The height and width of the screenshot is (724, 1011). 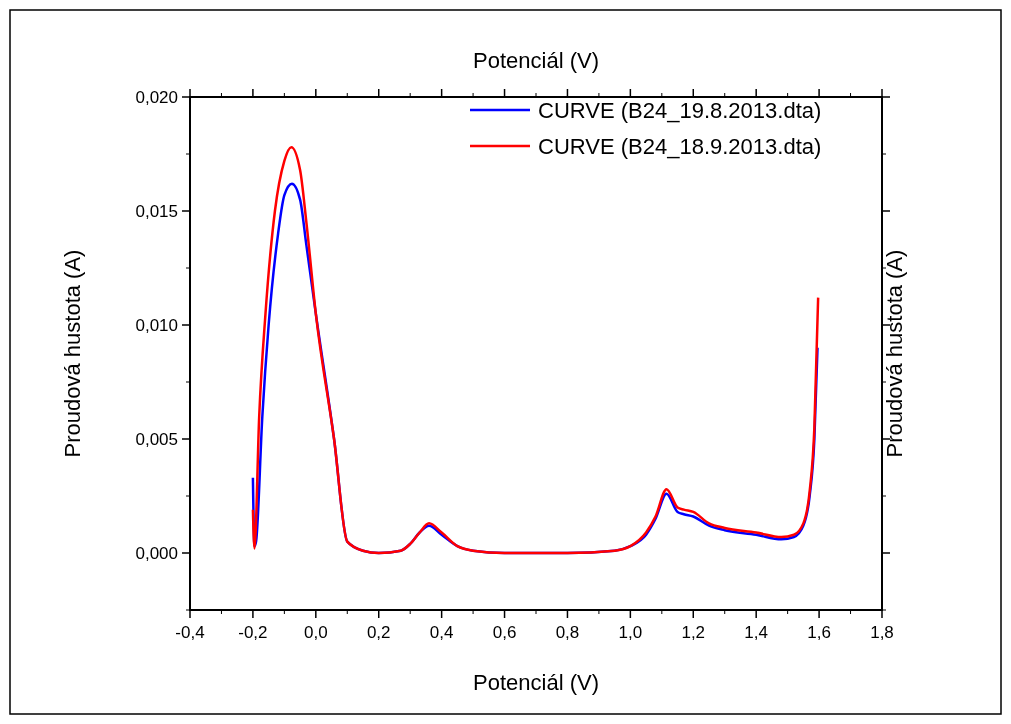 What do you see at coordinates (680, 146) in the screenshot?
I see `legend-label: CURVE (B24_18.9.2013.dta)` at bounding box center [680, 146].